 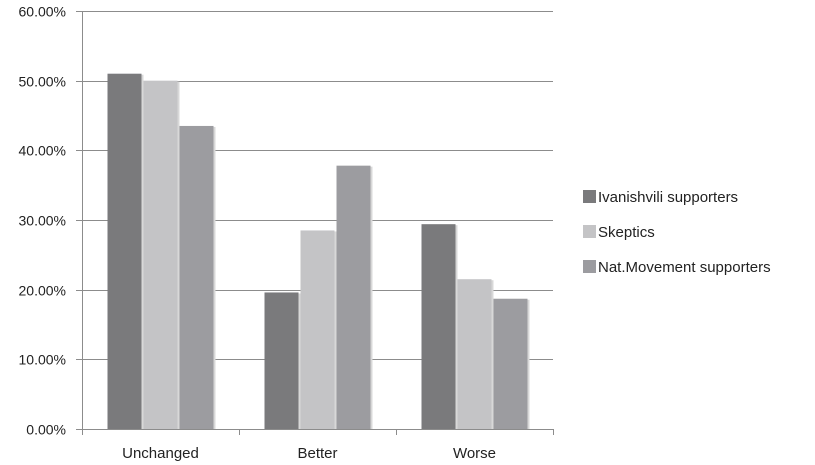 I want to click on y-tick-label: 60.00%, so click(x=42, y=12).